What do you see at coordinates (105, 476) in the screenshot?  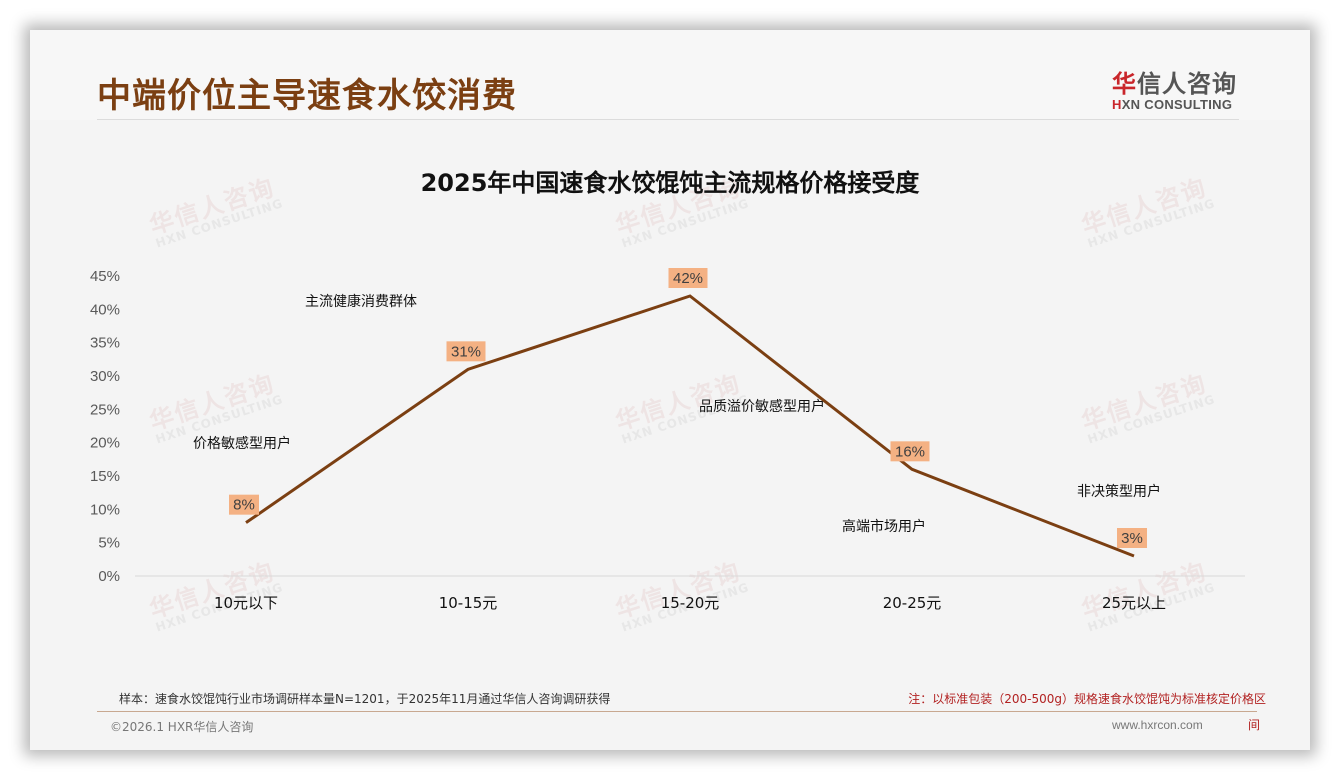 I see `y-tick-label: 15%` at bounding box center [105, 476].